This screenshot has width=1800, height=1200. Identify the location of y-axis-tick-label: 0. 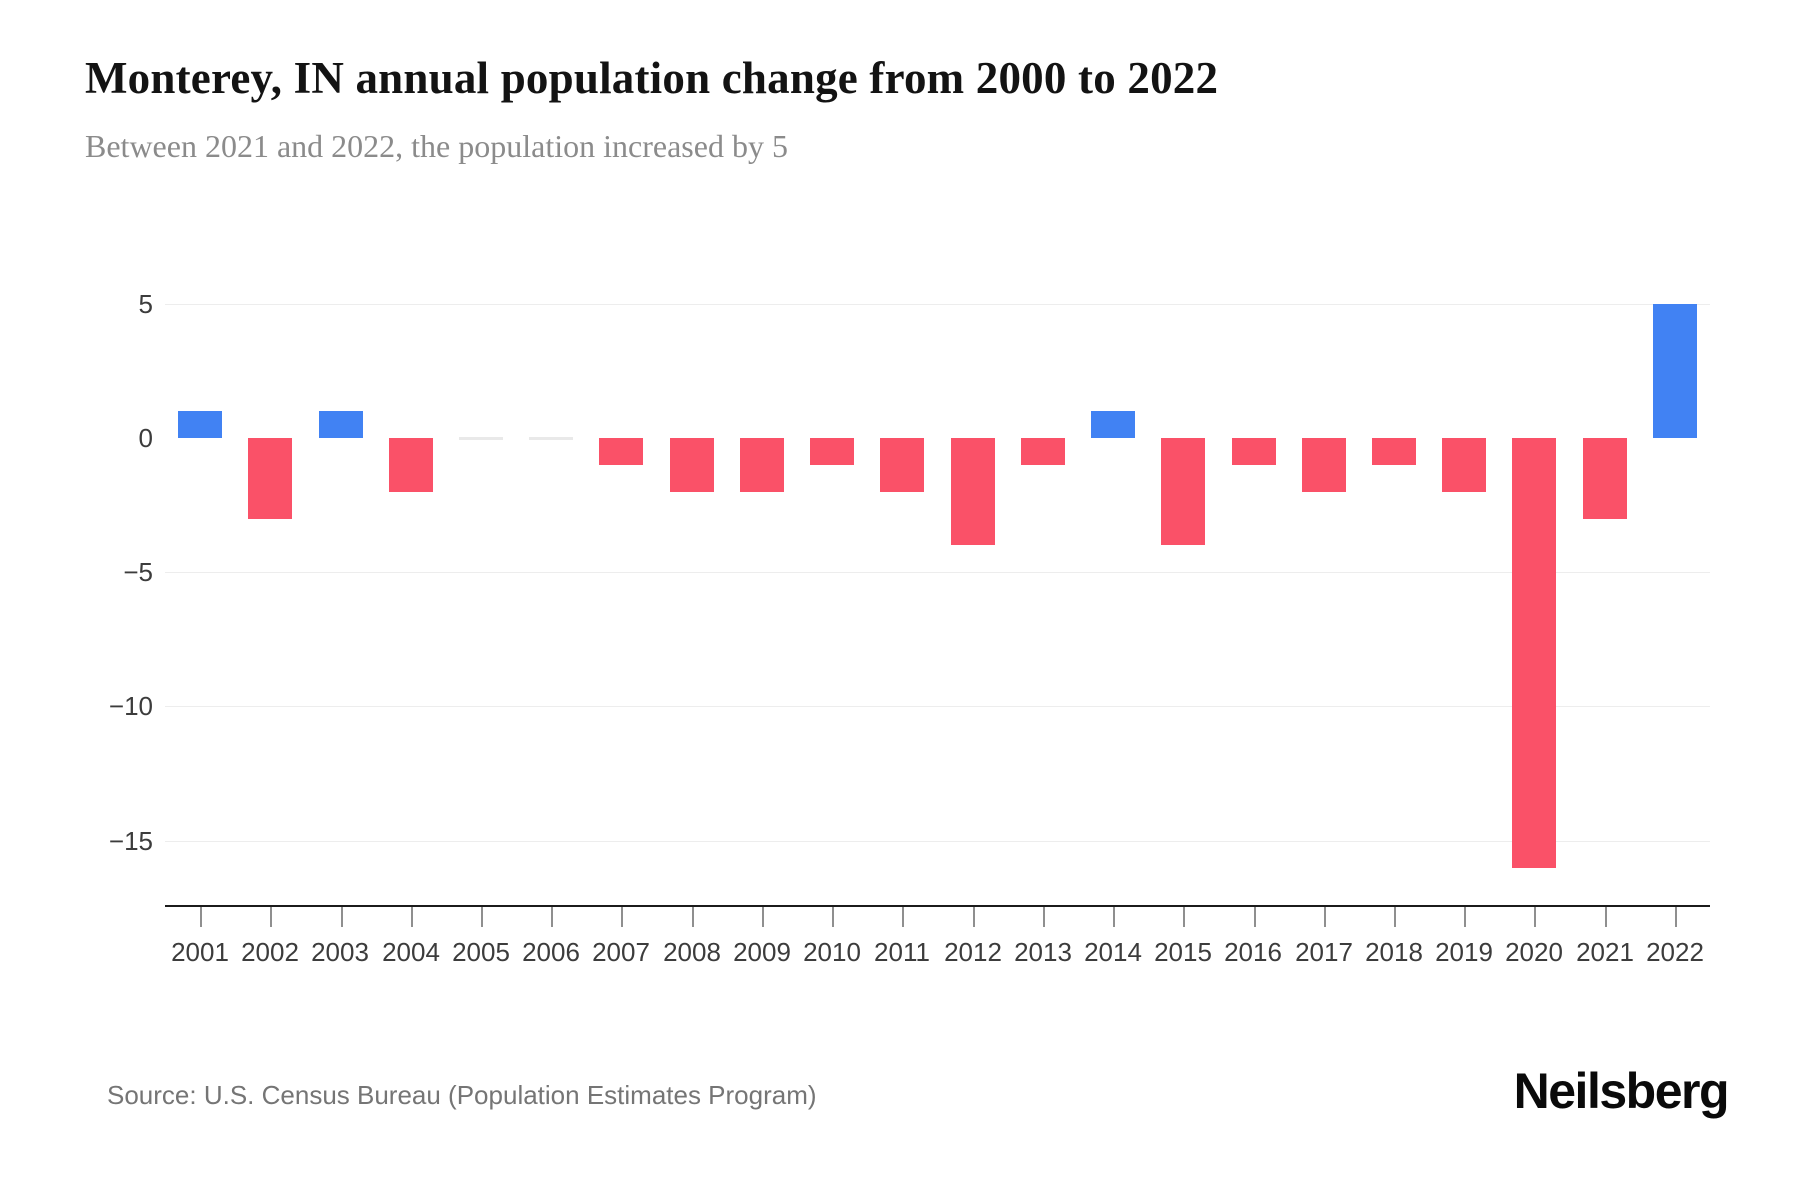
(145, 438).